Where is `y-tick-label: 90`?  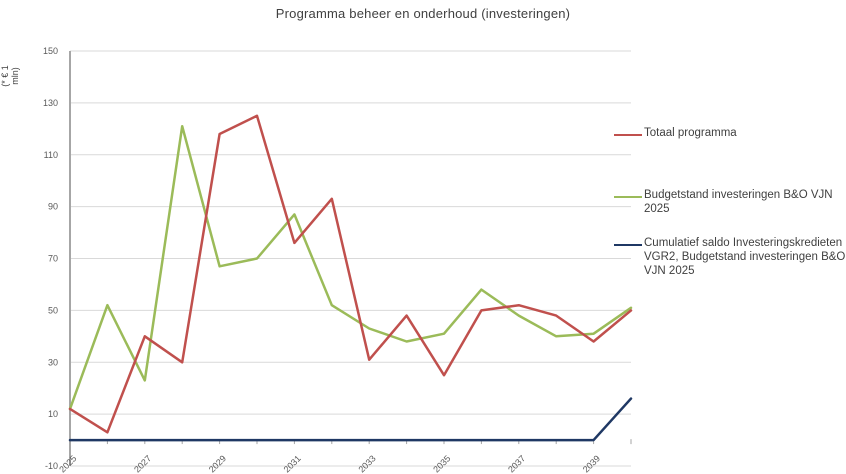
y-tick-label: 90 is located at coordinates (53, 207).